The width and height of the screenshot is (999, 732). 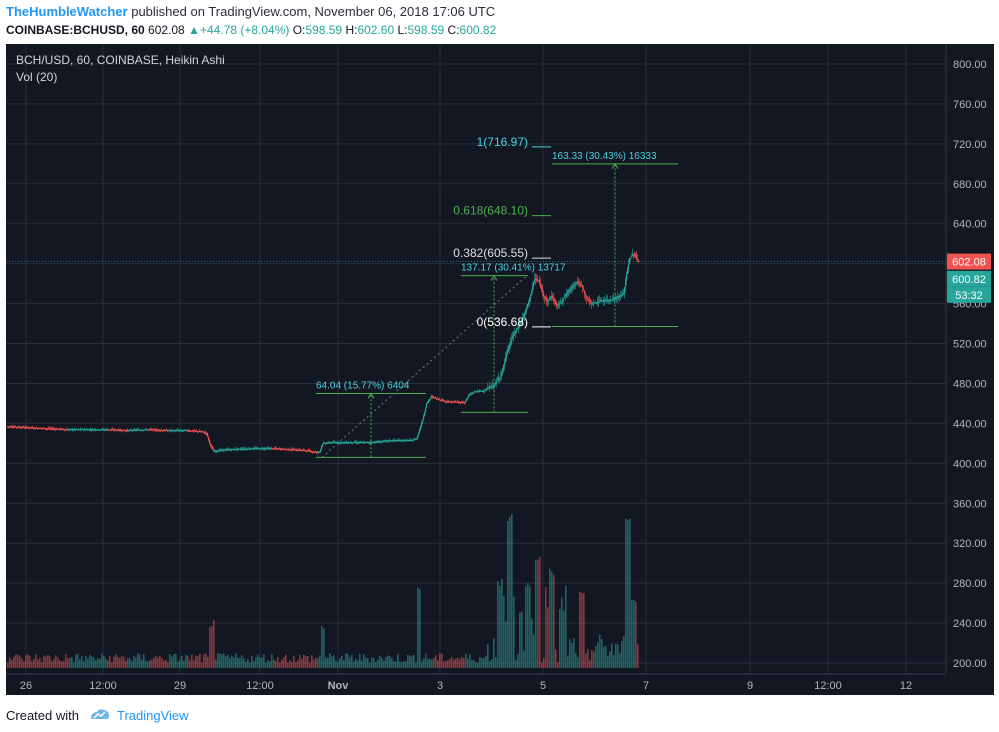 What do you see at coordinates (476, 682) in the screenshot?
I see `time-axis: 26 12:00 29 12:00 Nov 3 5 7 9 12:00 12` at bounding box center [476, 682].